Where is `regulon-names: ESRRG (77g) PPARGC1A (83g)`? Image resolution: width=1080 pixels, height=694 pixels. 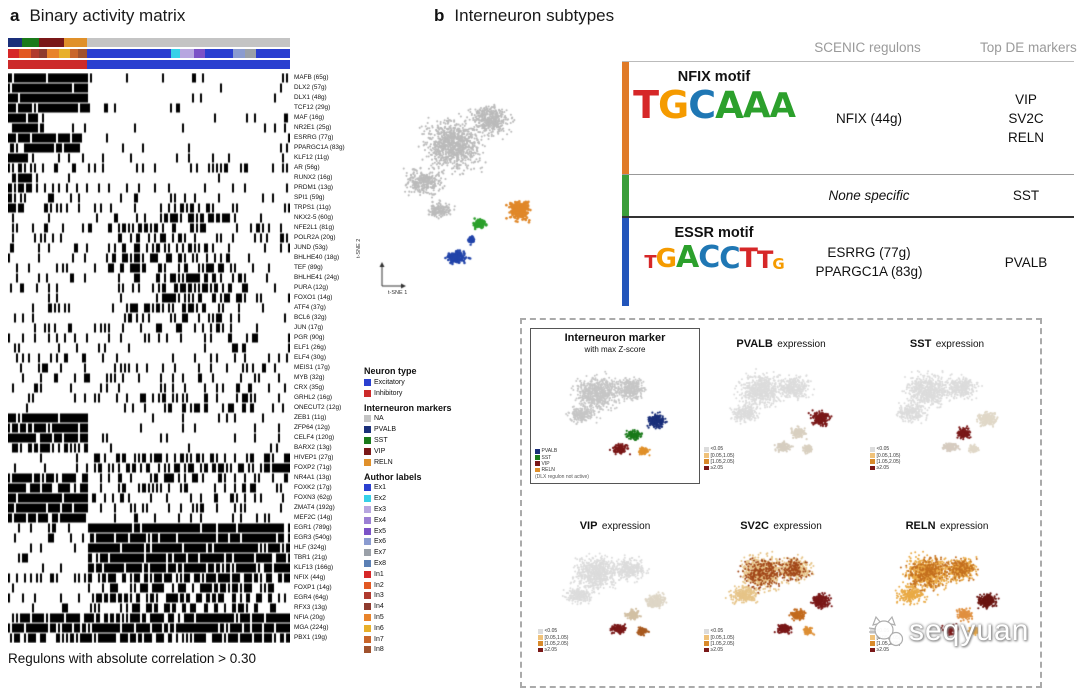 regulon-names: ESRRG (77g) PPARGC1A (83g) is located at coordinates (869, 262).